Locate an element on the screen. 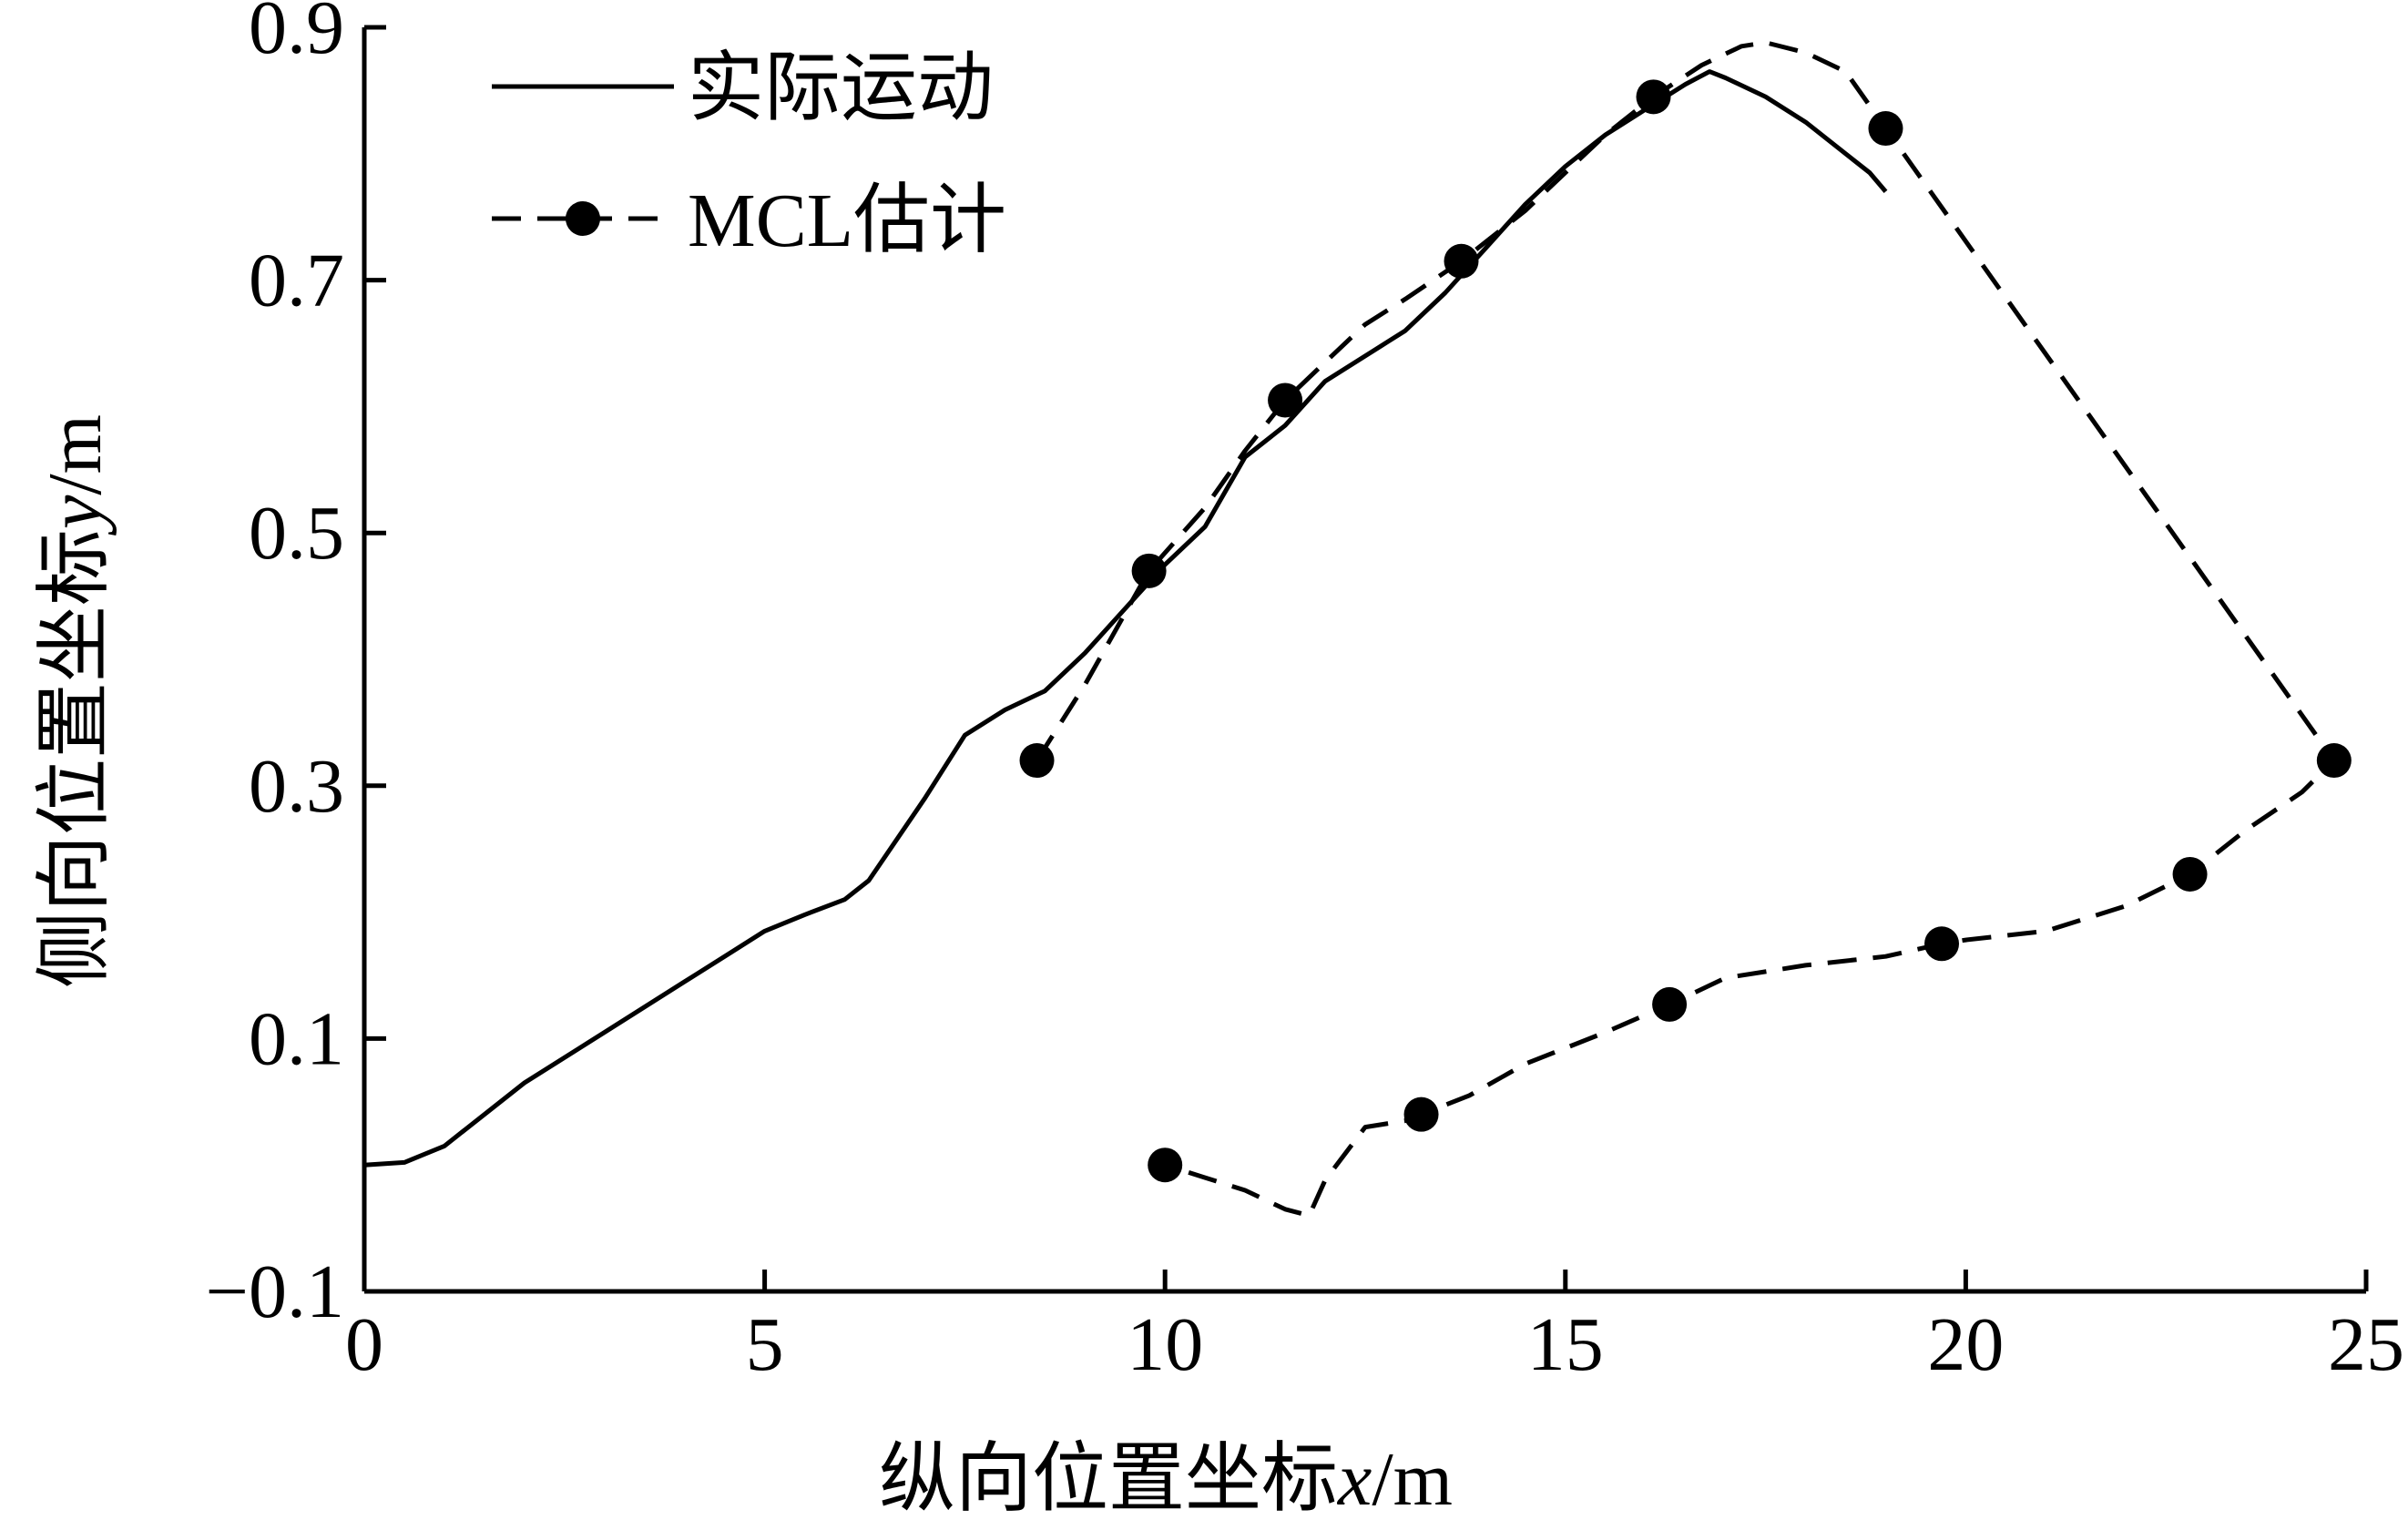 Image resolution: width=2408 pixels, height=1530 pixels. y-tick-label: 0.1 is located at coordinates (296, 1039).